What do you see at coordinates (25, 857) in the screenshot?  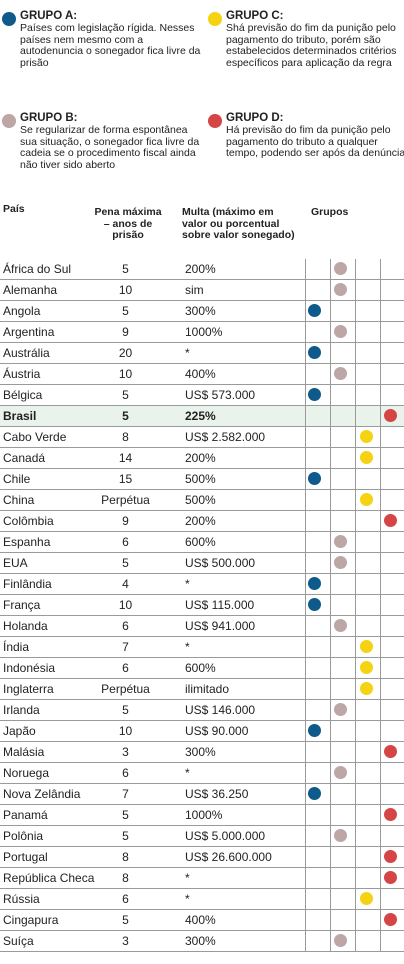 I see `row-country: Portugal` at bounding box center [25, 857].